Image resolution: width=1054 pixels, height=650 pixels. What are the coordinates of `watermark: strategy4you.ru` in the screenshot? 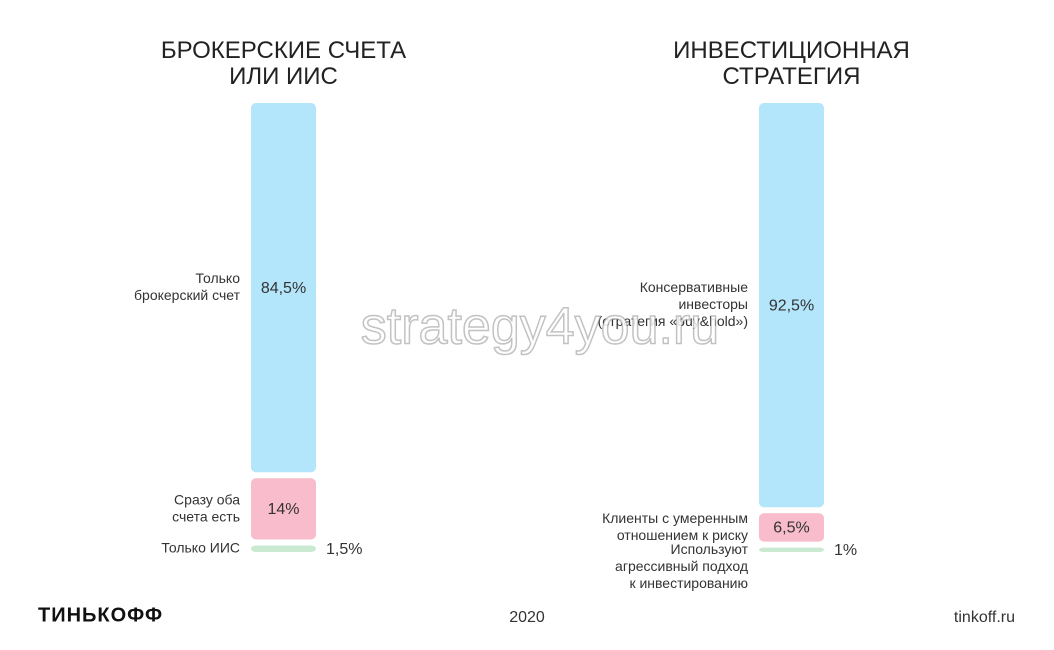 It's located at (540, 327).